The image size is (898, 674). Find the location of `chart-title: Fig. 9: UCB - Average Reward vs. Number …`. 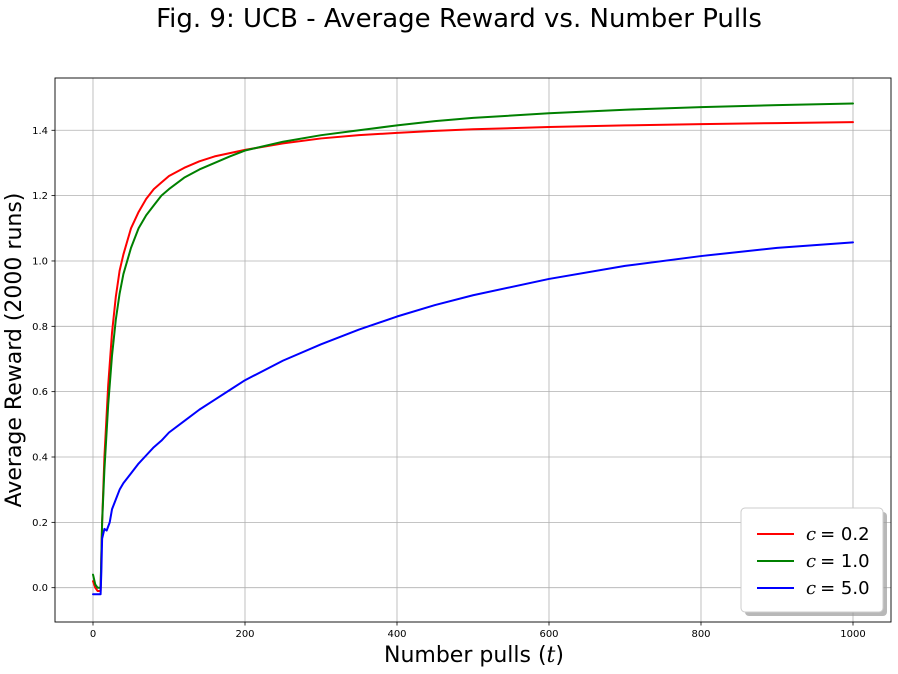

chart-title: Fig. 9: UCB - Average Reward vs. Number … is located at coordinates (459, 19).